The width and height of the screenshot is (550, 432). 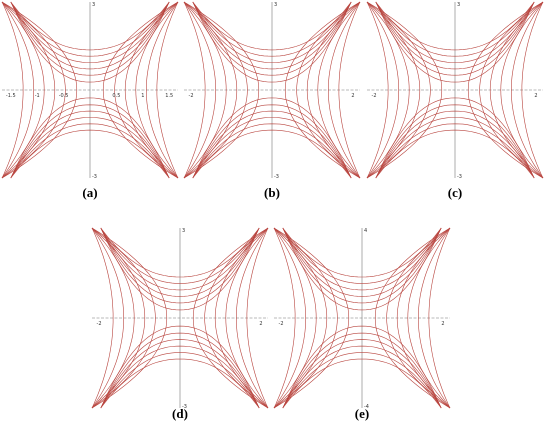 What do you see at coordinates (64, 96) in the screenshot?
I see `x-tick-label: -0.5` at bounding box center [64, 96].